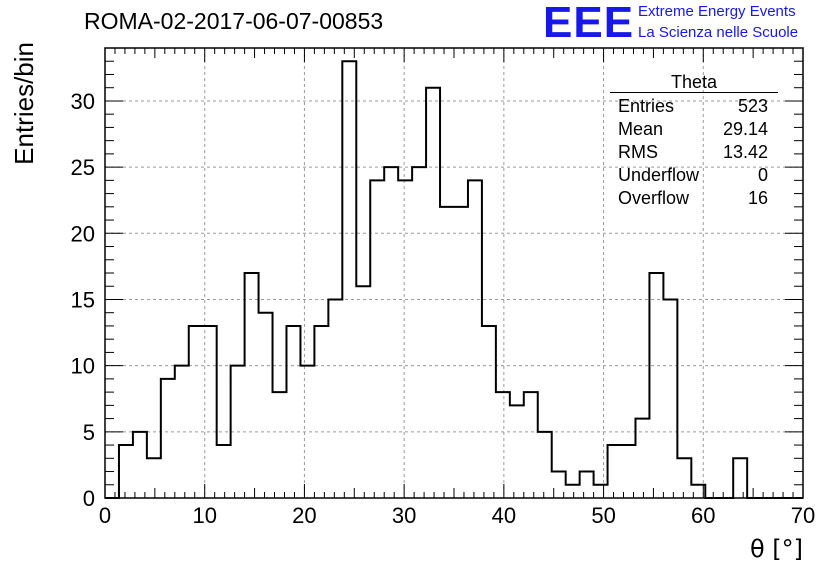 This screenshot has width=836, height=572. What do you see at coordinates (89, 432) in the screenshot?
I see `y-tick-label: 5` at bounding box center [89, 432].